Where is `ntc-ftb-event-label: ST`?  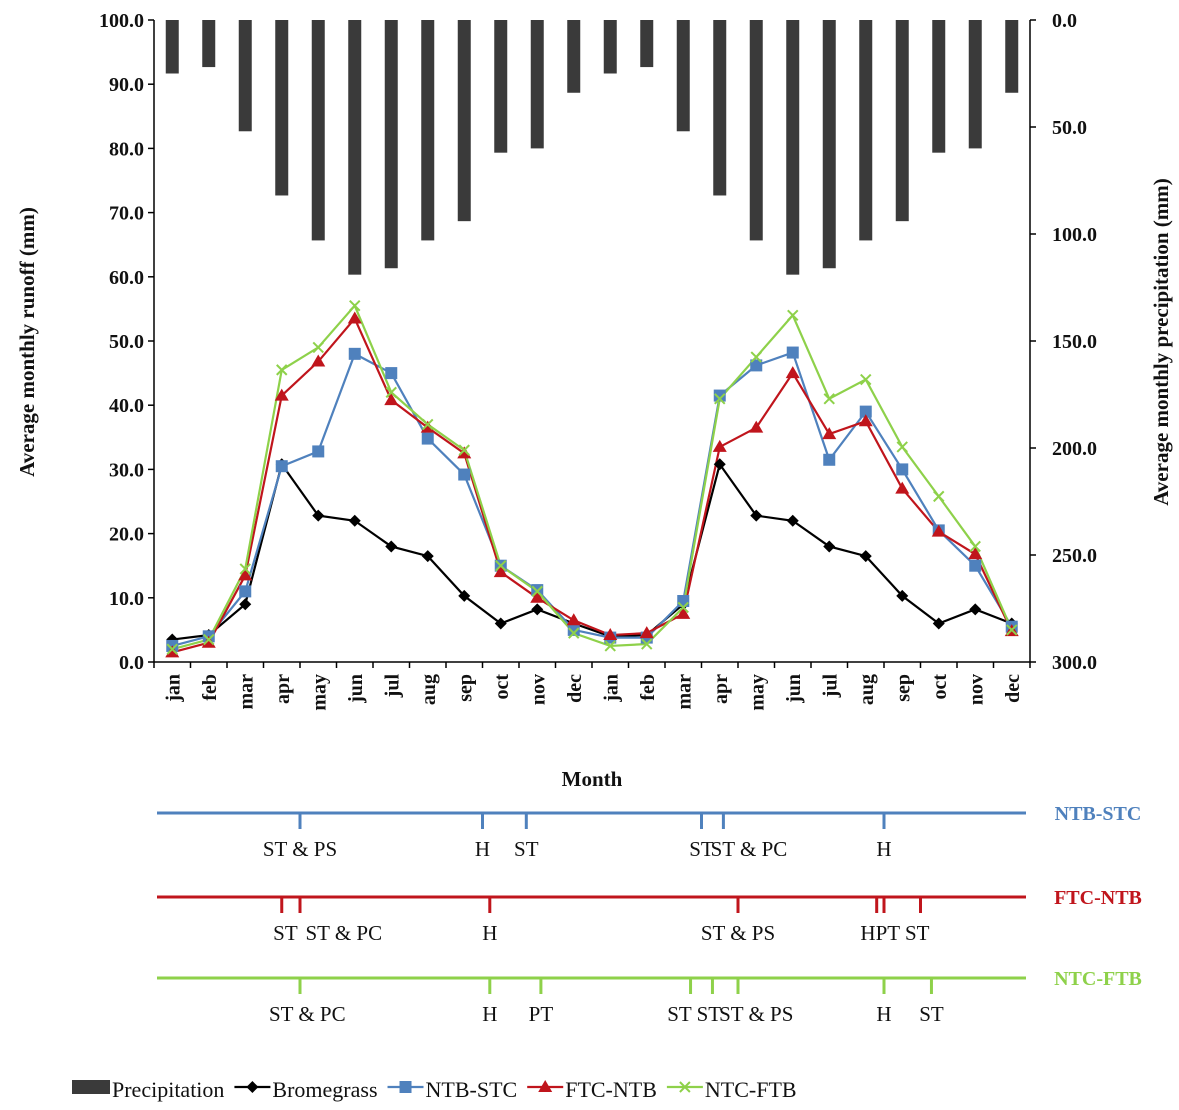
ntc-ftb-event-label: ST is located at coordinates (931, 1014).